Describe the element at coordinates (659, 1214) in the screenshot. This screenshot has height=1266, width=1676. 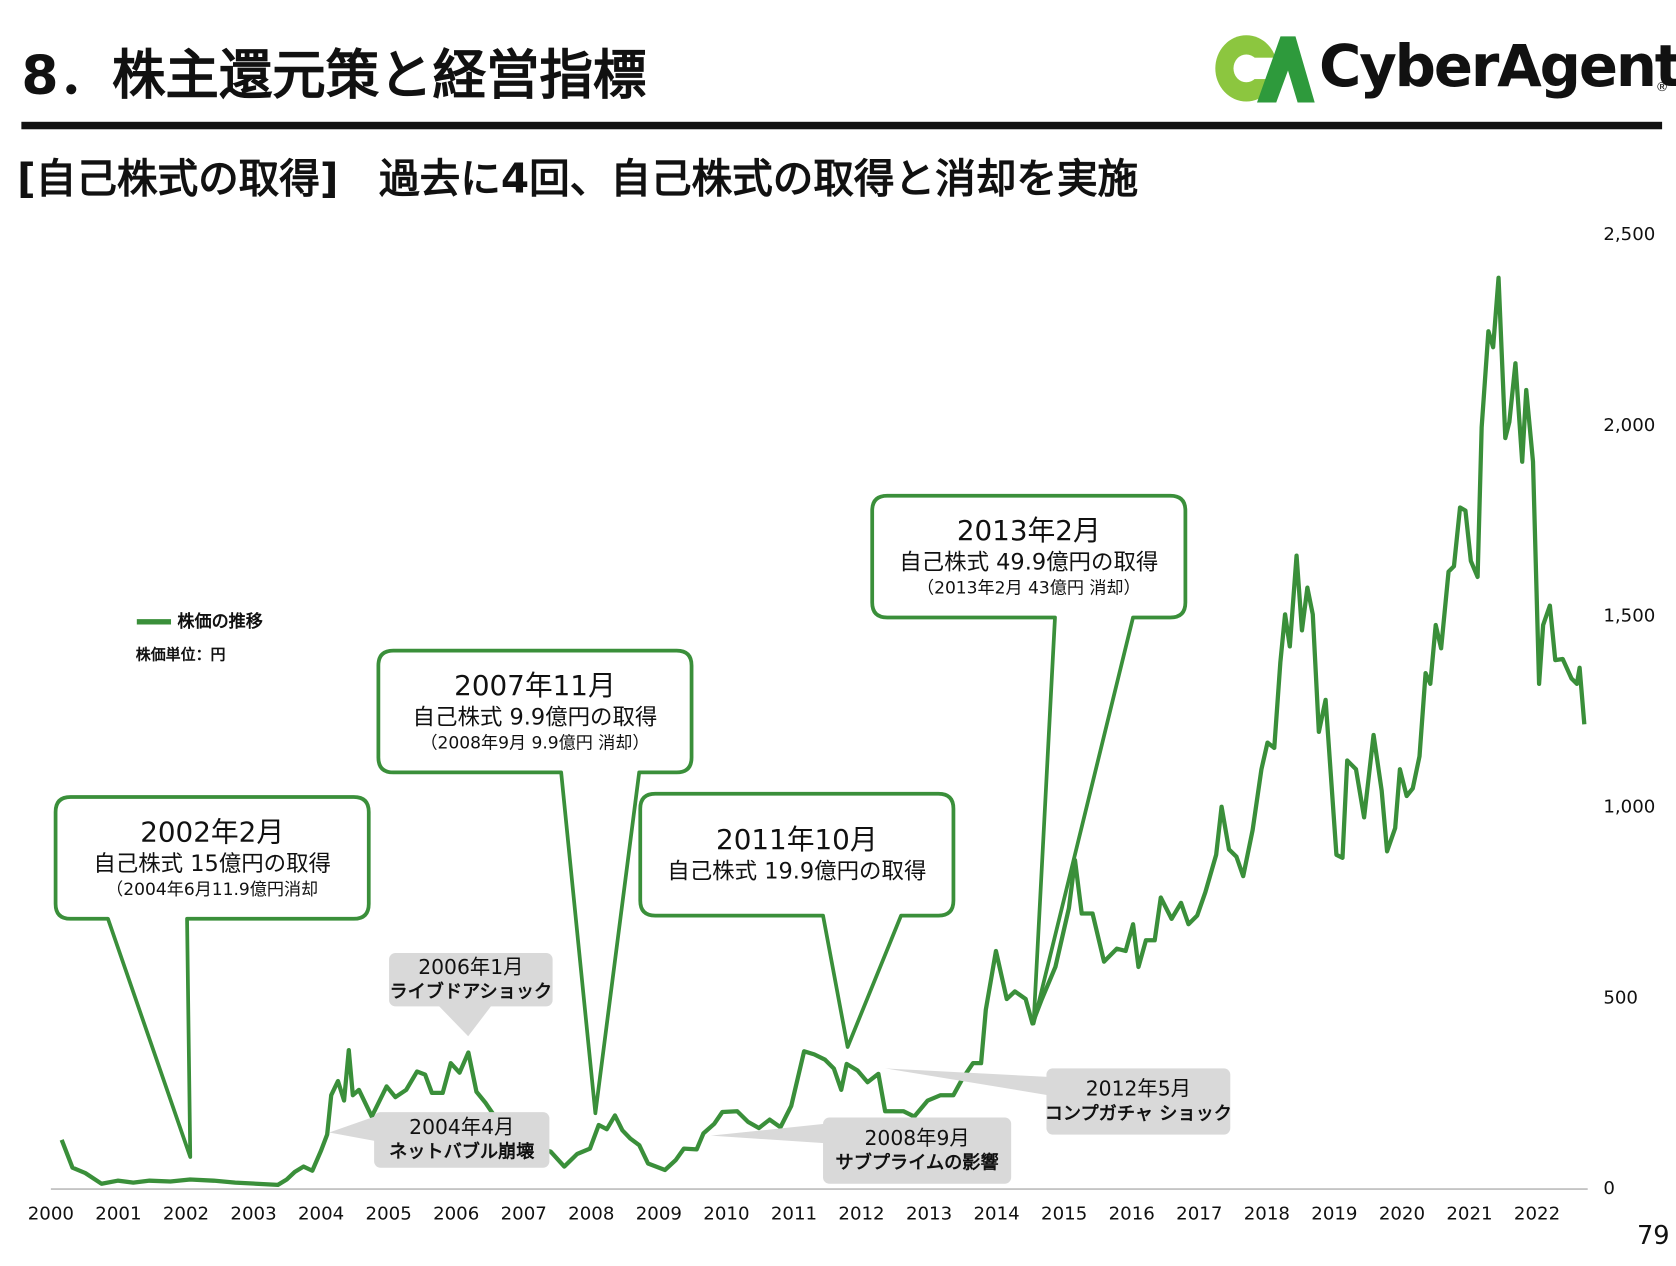
I see `x-tick-label: 2009` at that location.